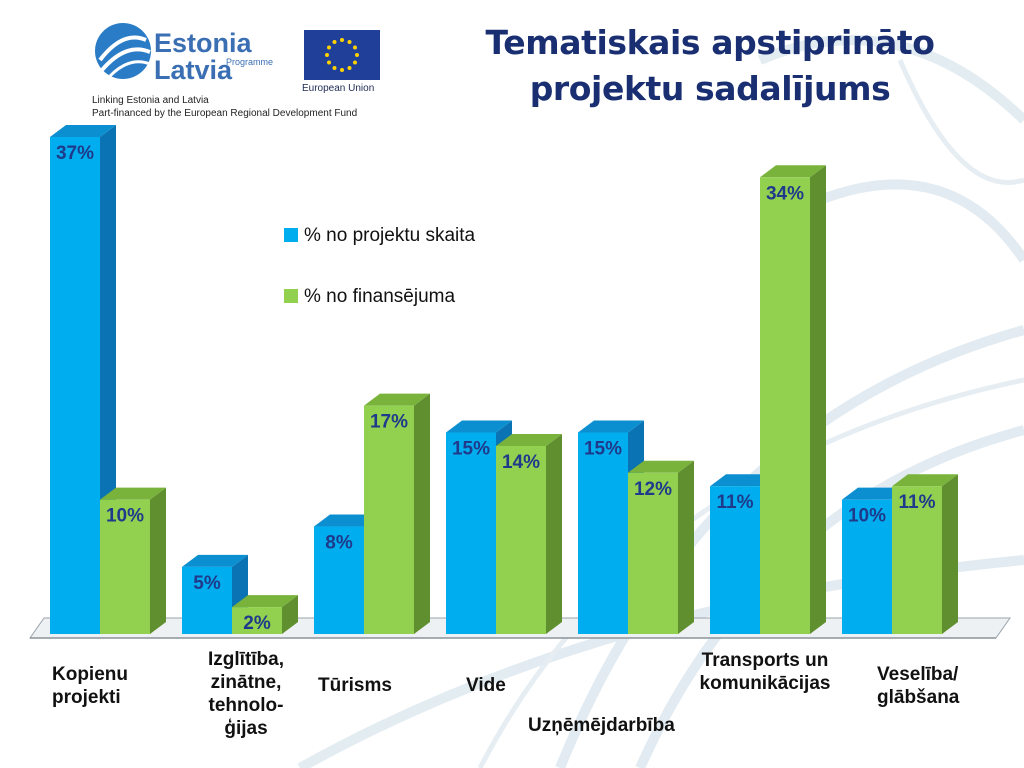 The height and width of the screenshot is (768, 1024). Describe the element at coordinates (918, 686) in the screenshot. I see `category-label: Veselība/glābšana` at that location.